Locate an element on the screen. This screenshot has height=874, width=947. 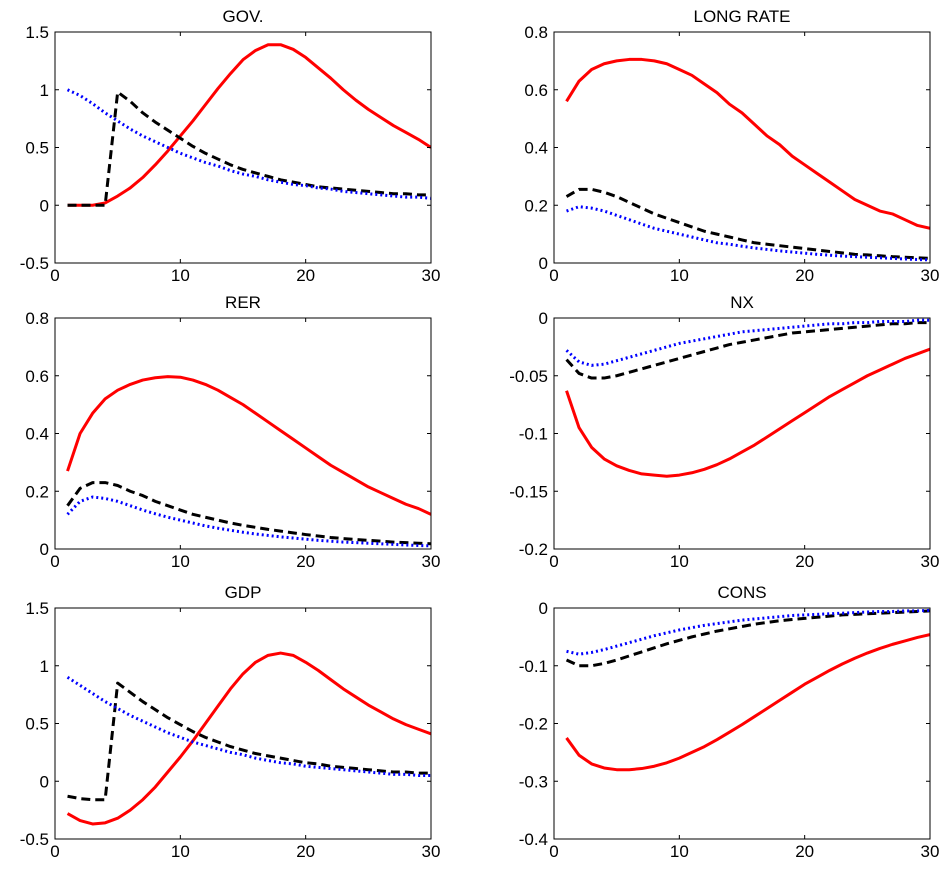
subplot-1: LONG RATE 0 10 20 30 0 0.2 0.4 0.6 0.8 is located at coordinates (731, 146).